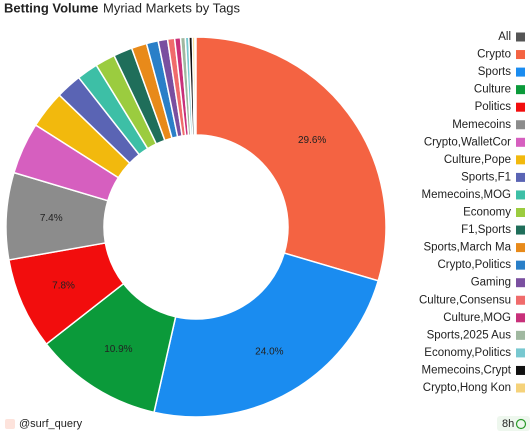 This screenshot has height=431, width=532. What do you see at coordinates (477, 318) in the screenshot?
I see `legend-label: Culture,MOG` at bounding box center [477, 318].